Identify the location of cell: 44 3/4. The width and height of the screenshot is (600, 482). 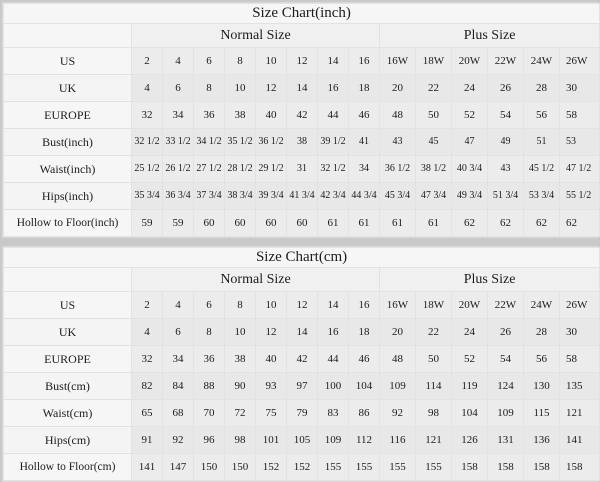
(364, 196).